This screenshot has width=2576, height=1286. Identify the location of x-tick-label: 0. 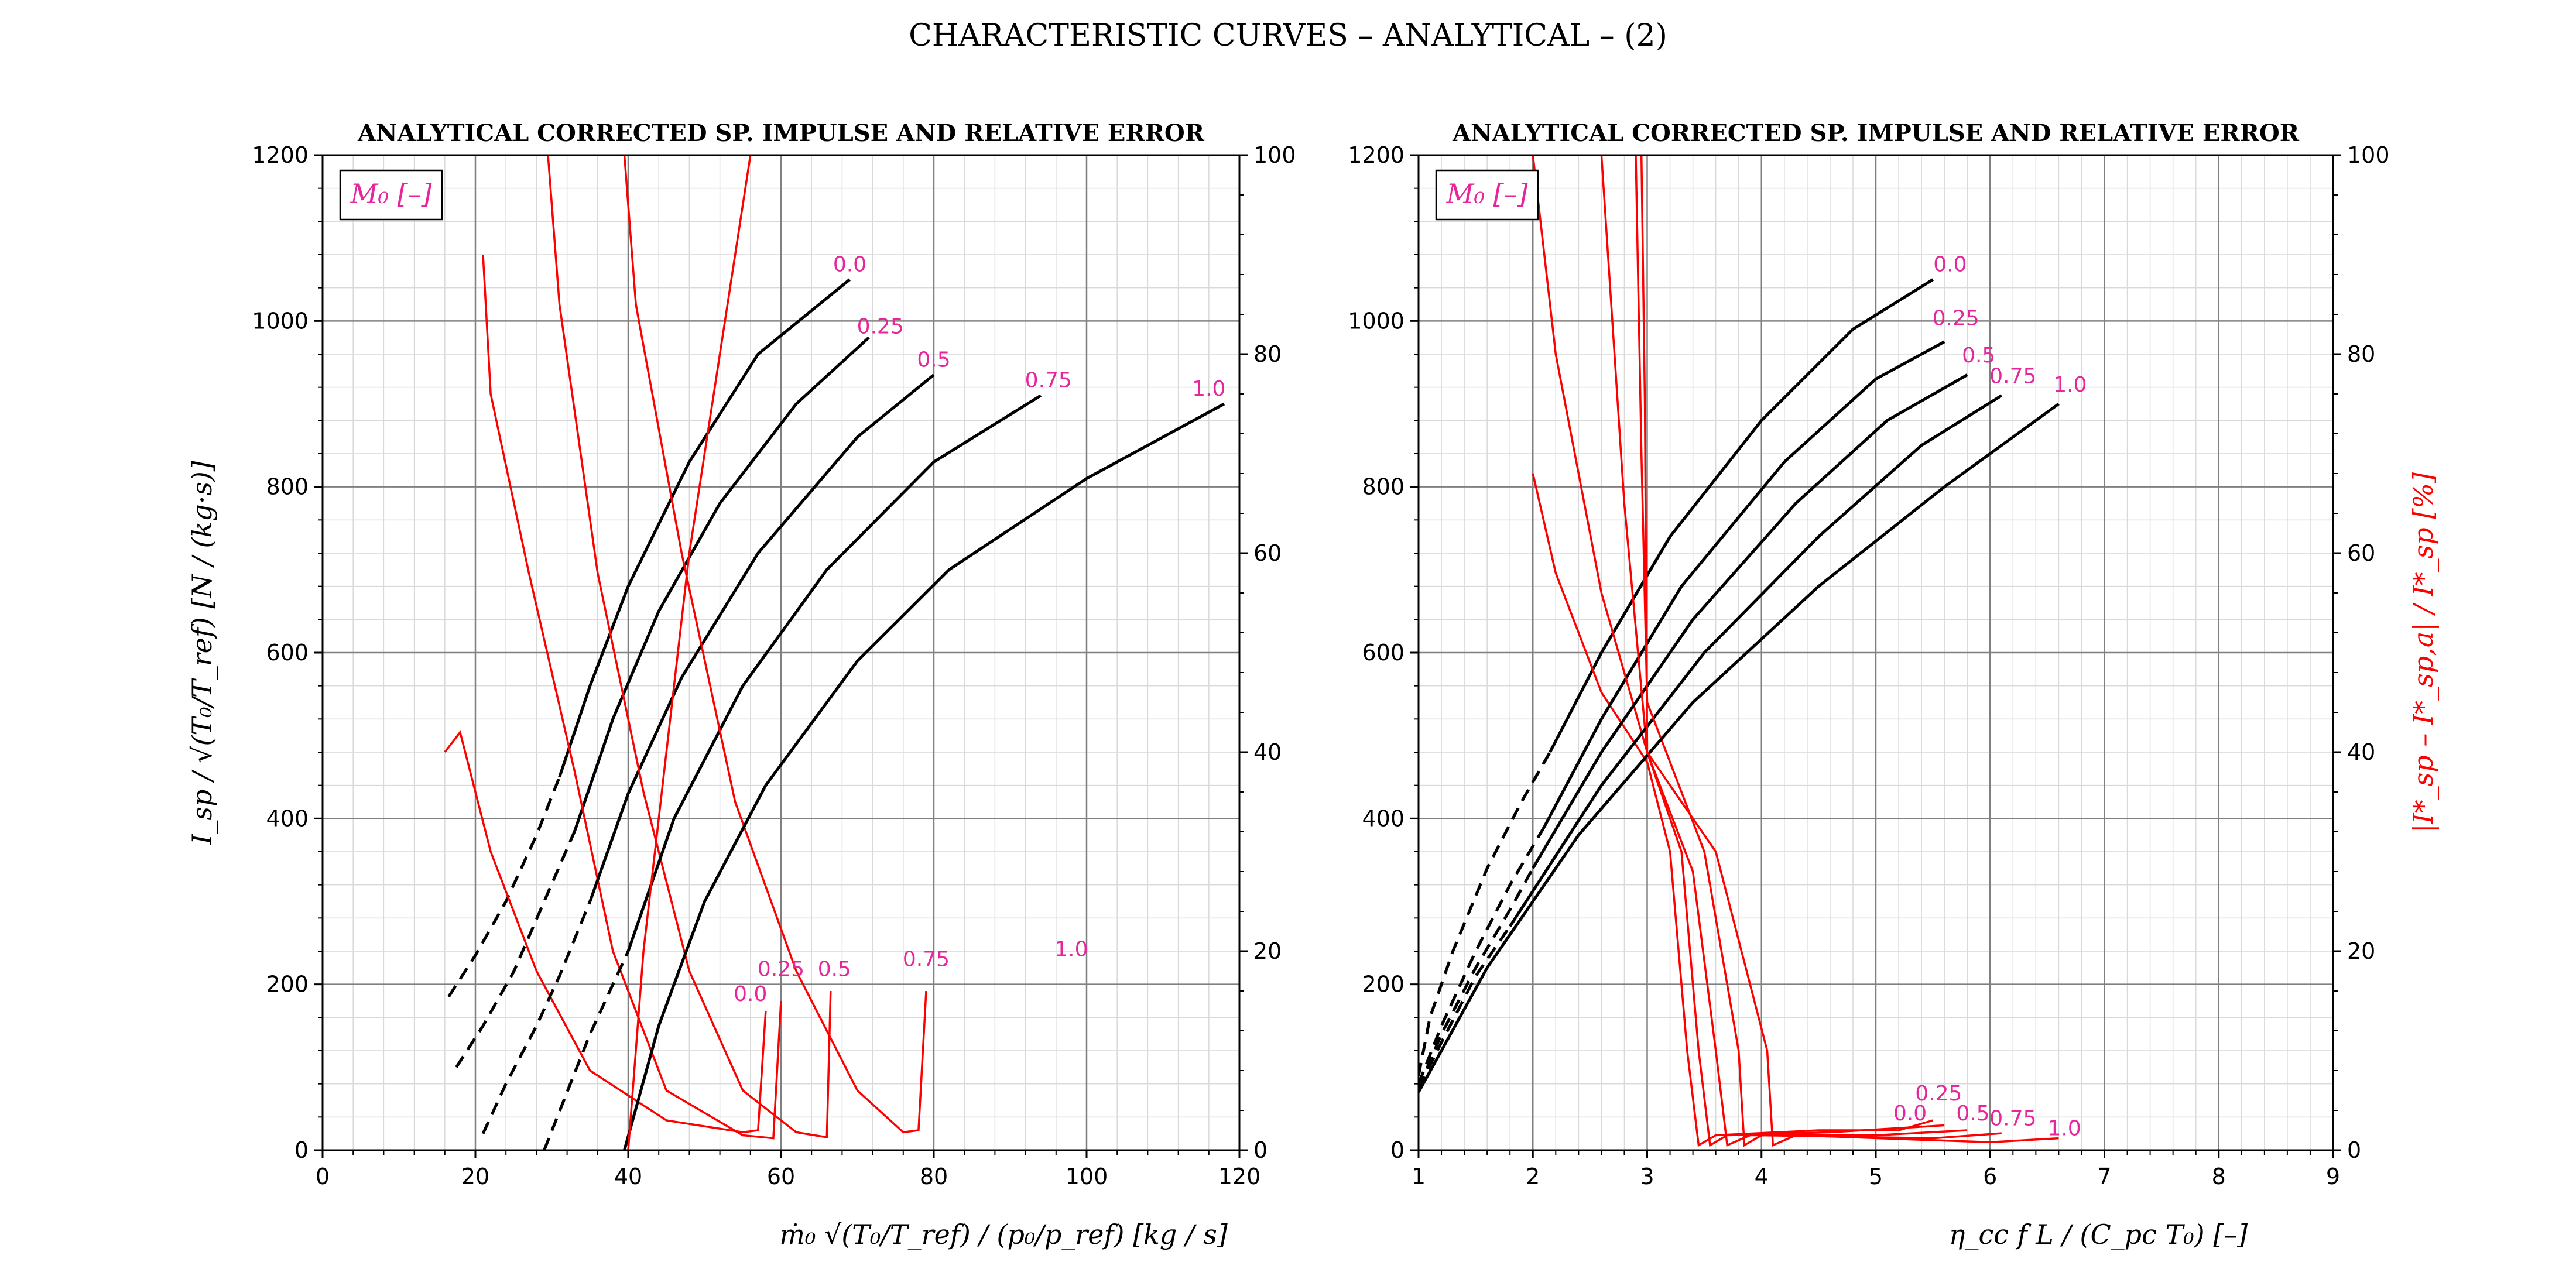
(323, 1176).